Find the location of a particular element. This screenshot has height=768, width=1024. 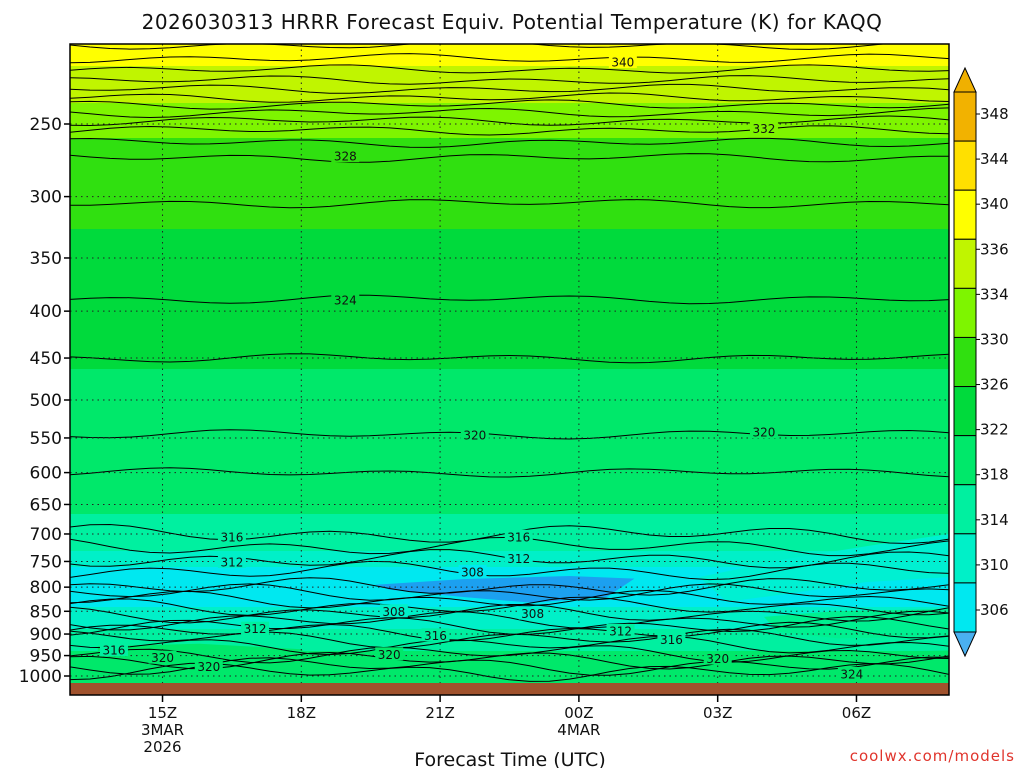

colorbar-label: 348 is located at coordinates (994, 114).